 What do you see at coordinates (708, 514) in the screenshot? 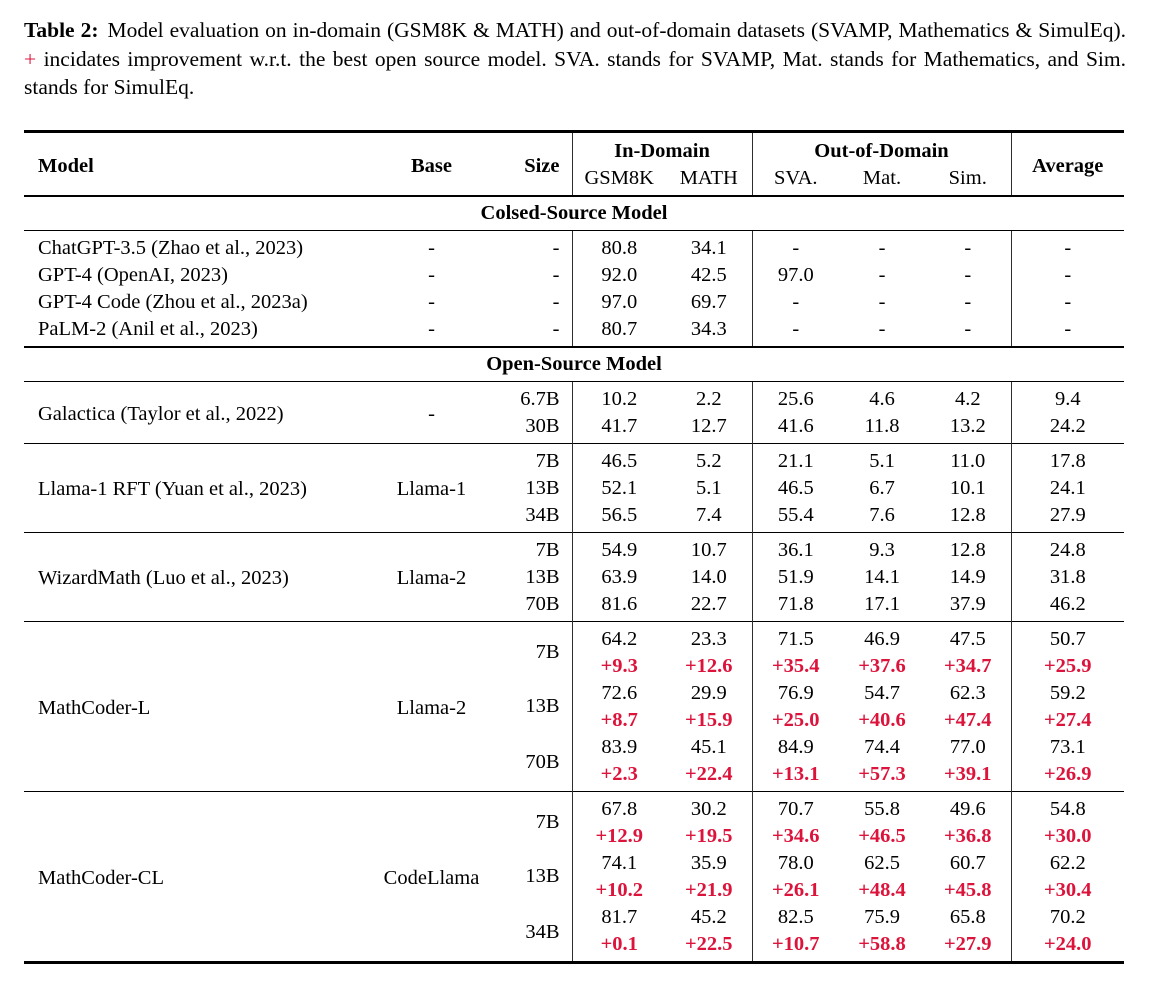
I see `score-value: 7.4` at bounding box center [708, 514].